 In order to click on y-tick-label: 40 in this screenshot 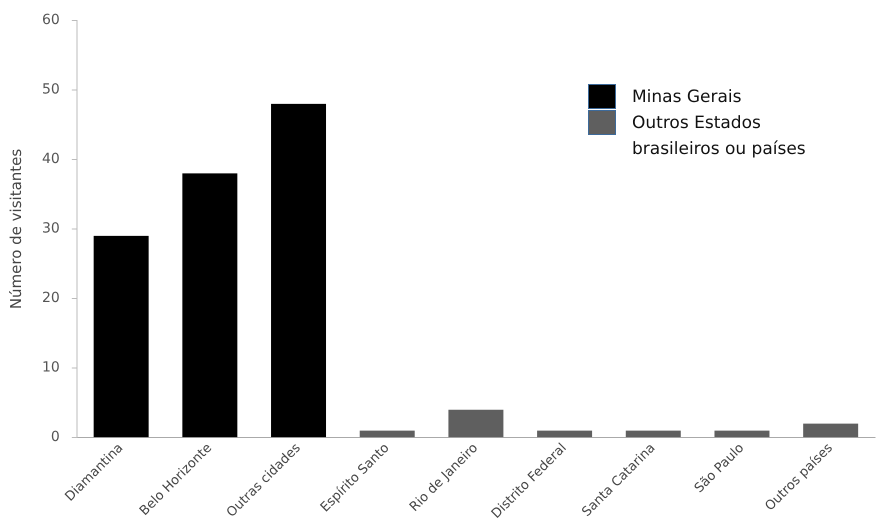, I will do `click(51, 159)`.